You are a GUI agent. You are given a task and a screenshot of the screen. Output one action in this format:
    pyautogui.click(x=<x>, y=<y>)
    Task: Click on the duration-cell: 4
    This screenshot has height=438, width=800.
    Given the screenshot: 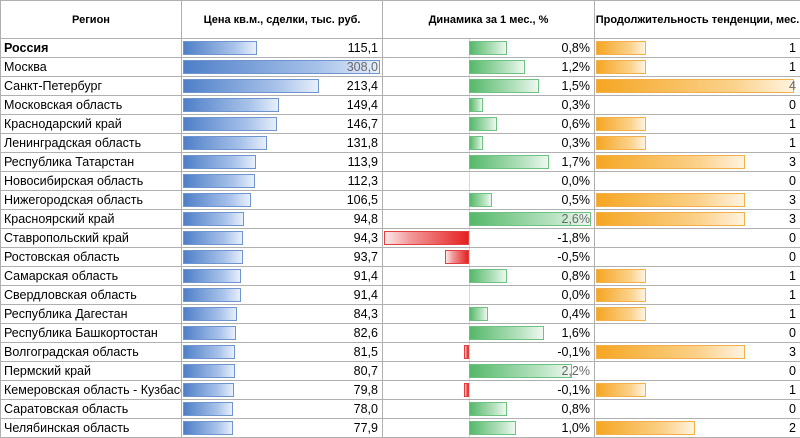 What is the action you would take?
    pyautogui.click(x=697, y=86)
    